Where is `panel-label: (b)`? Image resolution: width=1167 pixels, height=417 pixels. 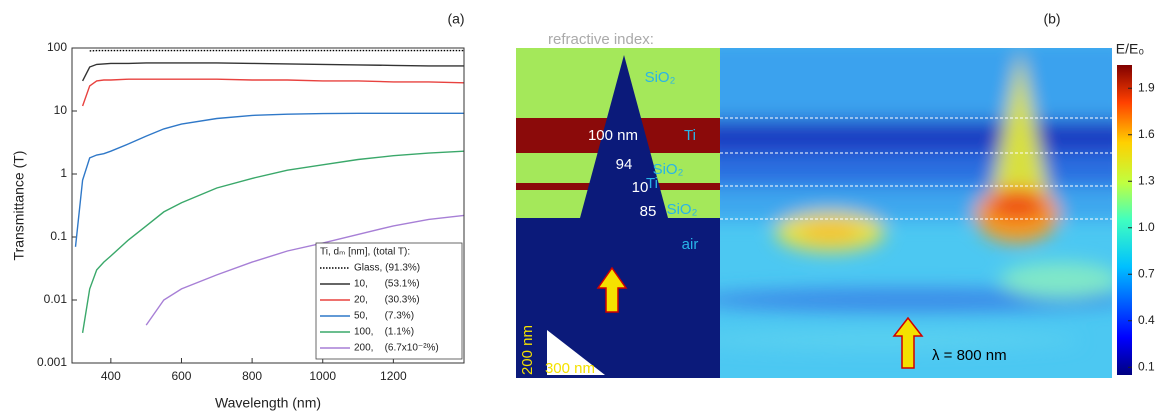 panel-label: (b) is located at coordinates (1051, 19).